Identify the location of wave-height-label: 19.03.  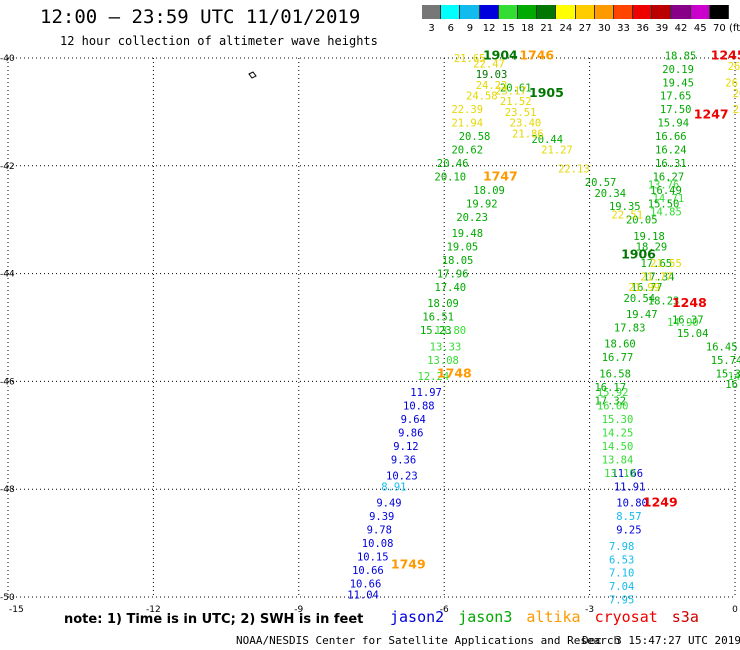
(492, 75).